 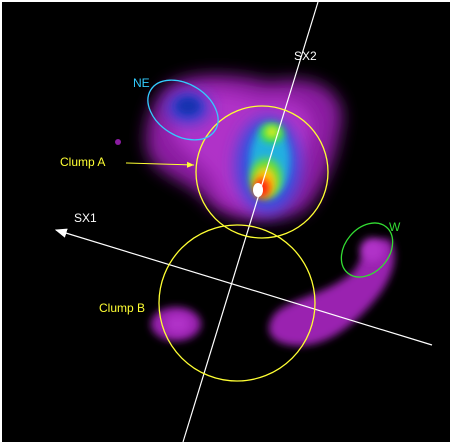 What do you see at coordinates (395, 227) in the screenshot?
I see `label-w: W` at bounding box center [395, 227].